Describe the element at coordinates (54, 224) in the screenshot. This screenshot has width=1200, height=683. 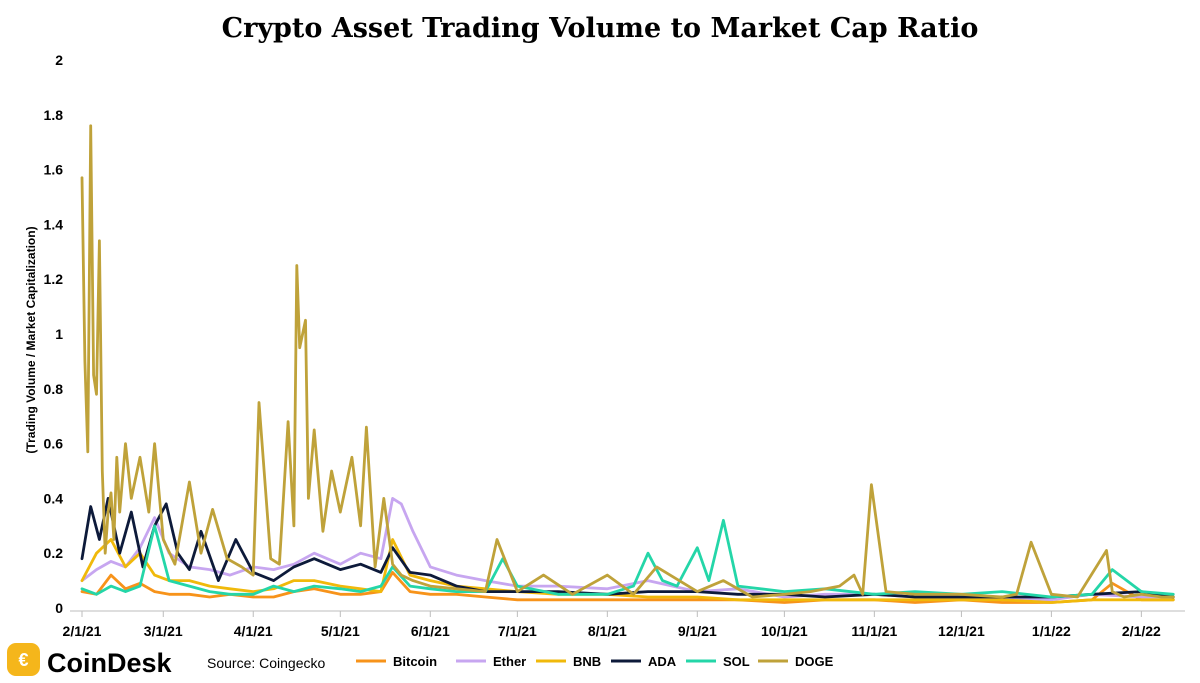
I see `y-tick-label: 1.4` at that location.